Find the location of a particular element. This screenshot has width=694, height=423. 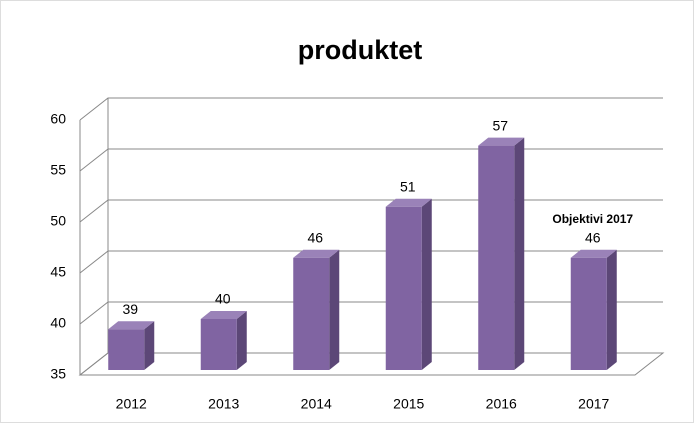

y-tick-label: 45 is located at coordinates (58, 272).